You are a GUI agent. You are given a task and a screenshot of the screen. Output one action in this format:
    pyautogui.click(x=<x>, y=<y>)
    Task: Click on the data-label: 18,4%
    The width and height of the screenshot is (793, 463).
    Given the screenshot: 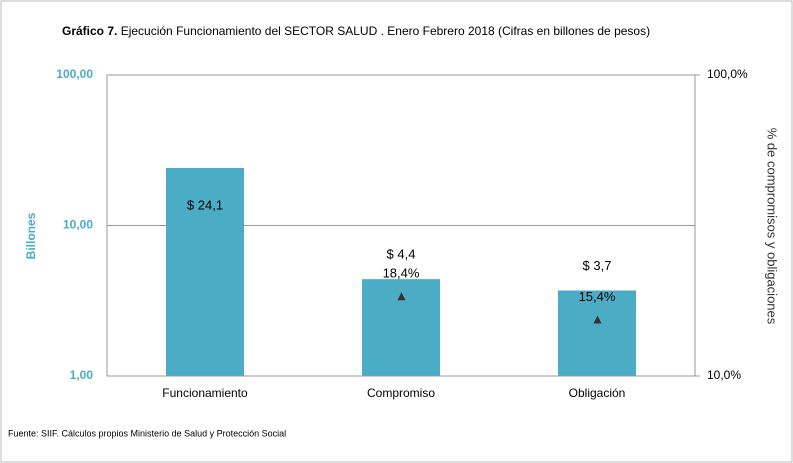 What is the action you would take?
    pyautogui.click(x=401, y=273)
    